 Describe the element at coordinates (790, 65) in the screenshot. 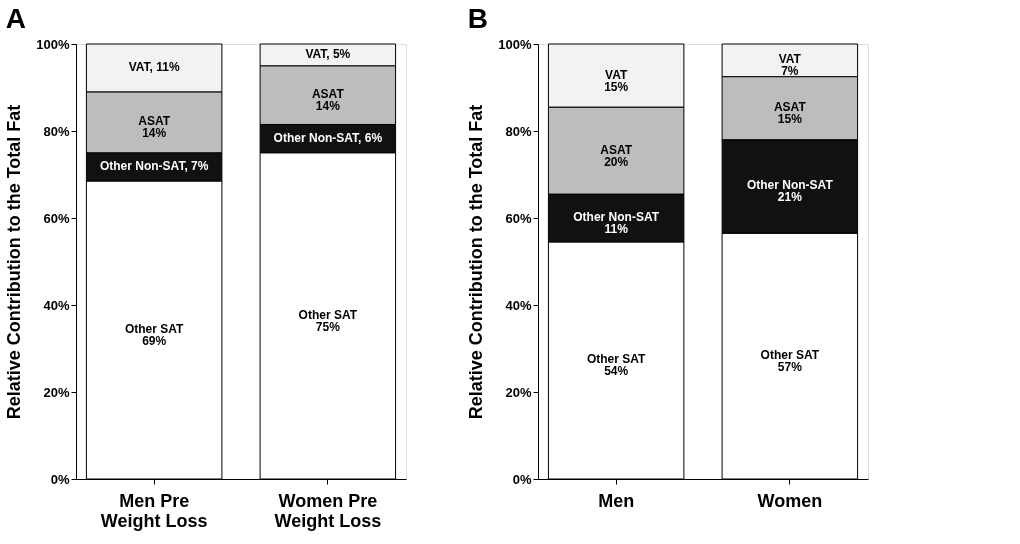

I see `data-label: VAT 7%` at that location.